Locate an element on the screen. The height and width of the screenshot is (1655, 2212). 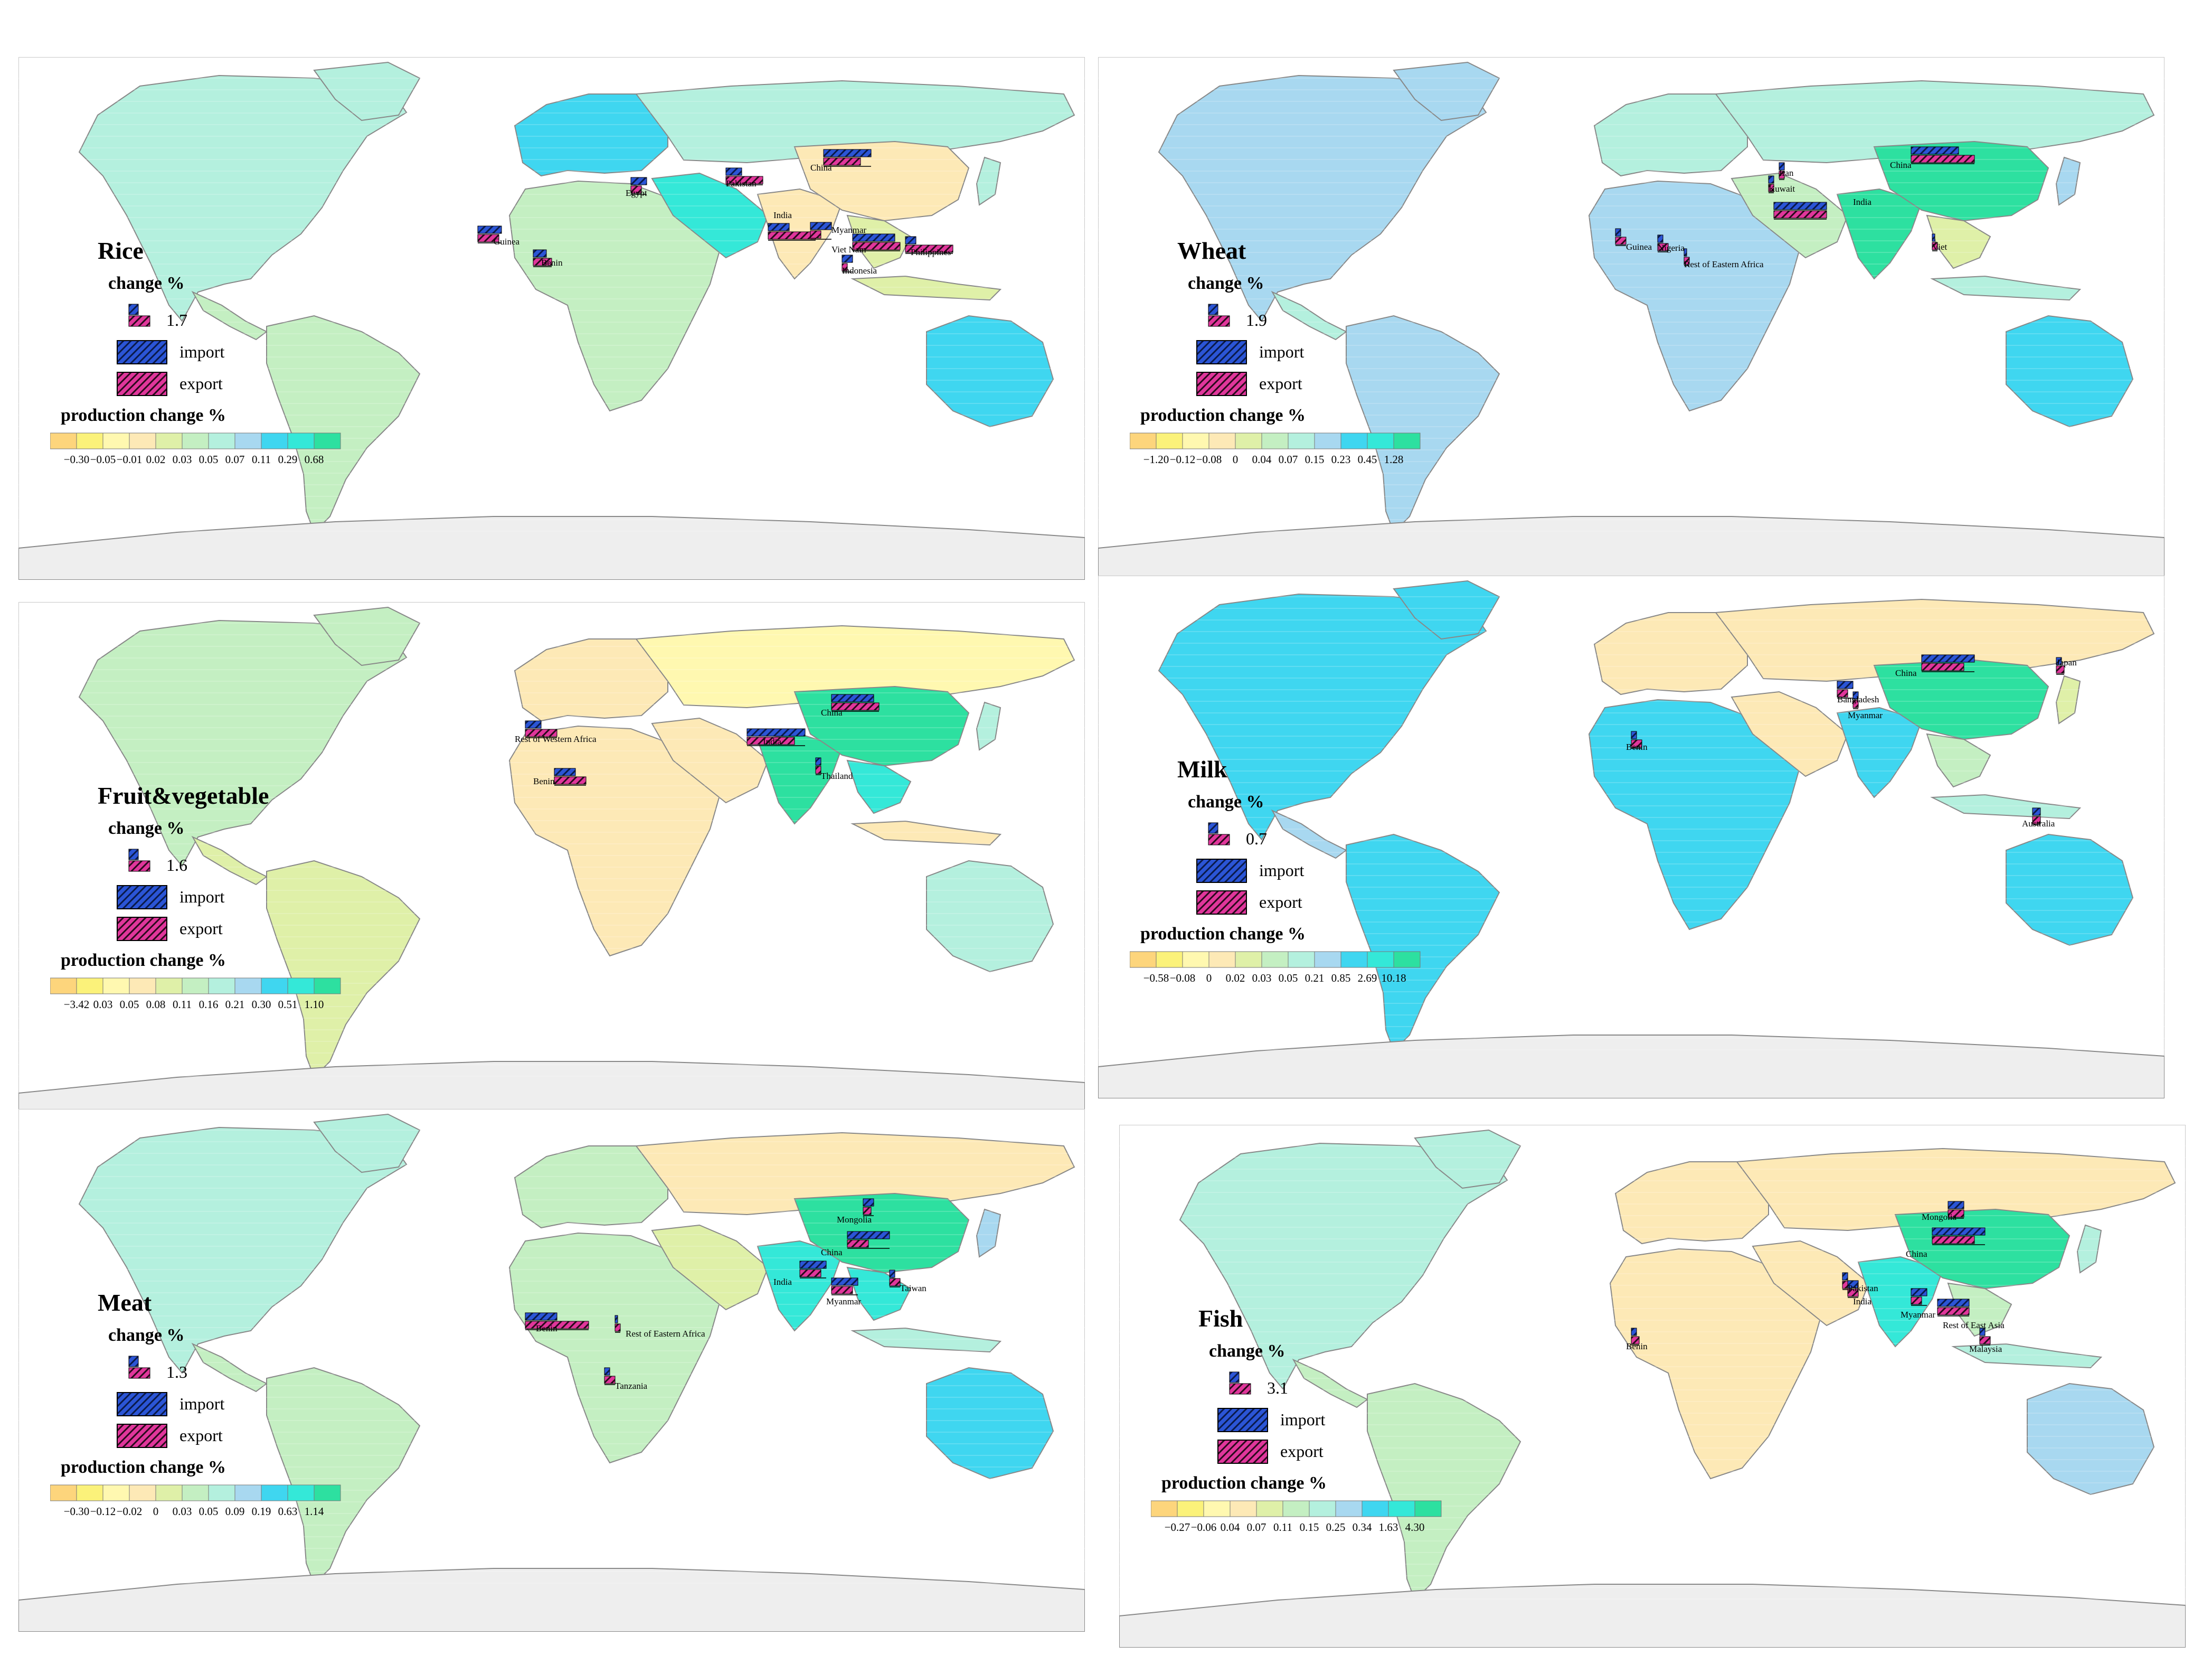
tick-label: 10.18 is located at coordinates (1393, 978).